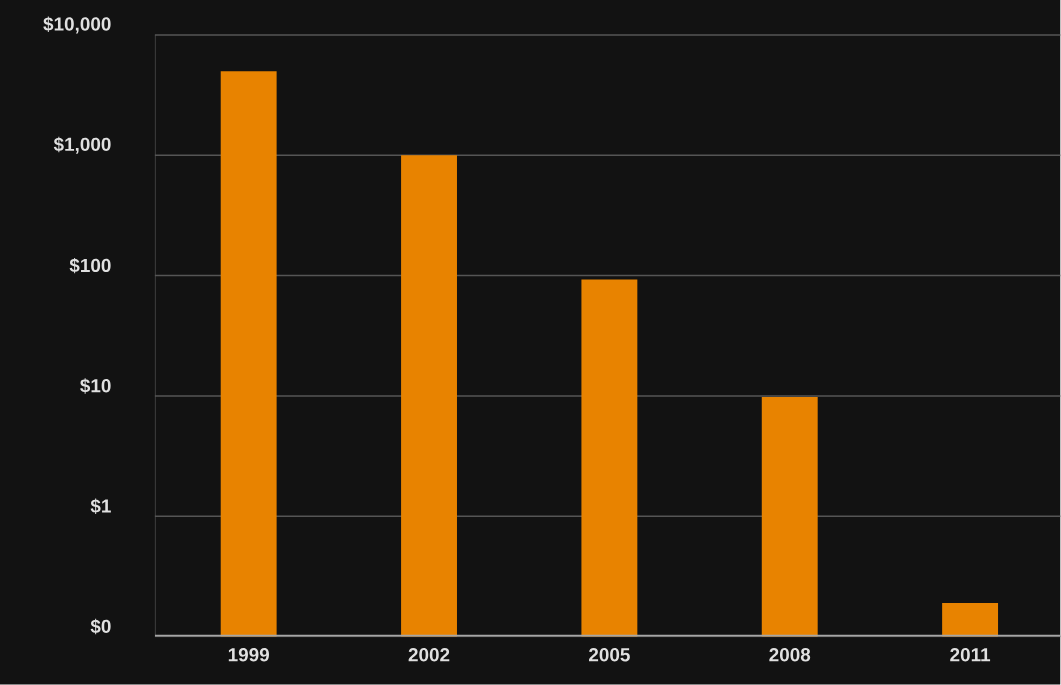  What do you see at coordinates (77, 25) in the screenshot?
I see `y-tick-label: $10,000` at bounding box center [77, 25].